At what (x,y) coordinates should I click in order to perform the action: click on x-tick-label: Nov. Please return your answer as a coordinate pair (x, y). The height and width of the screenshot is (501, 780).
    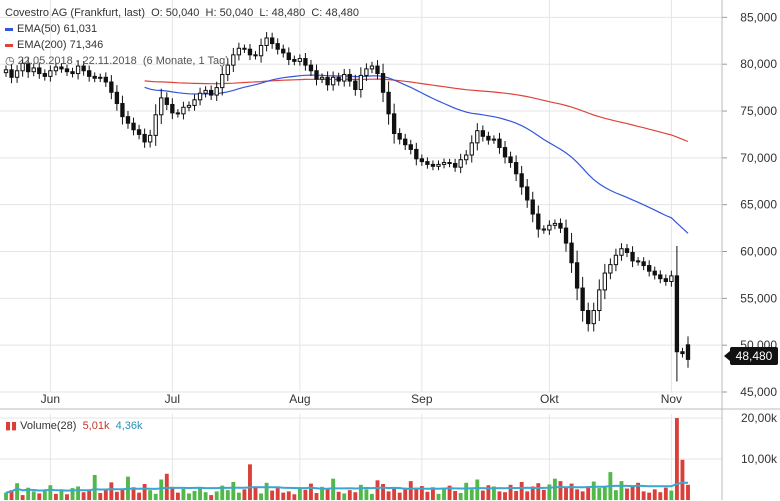
    Looking at the image, I should click on (671, 399).